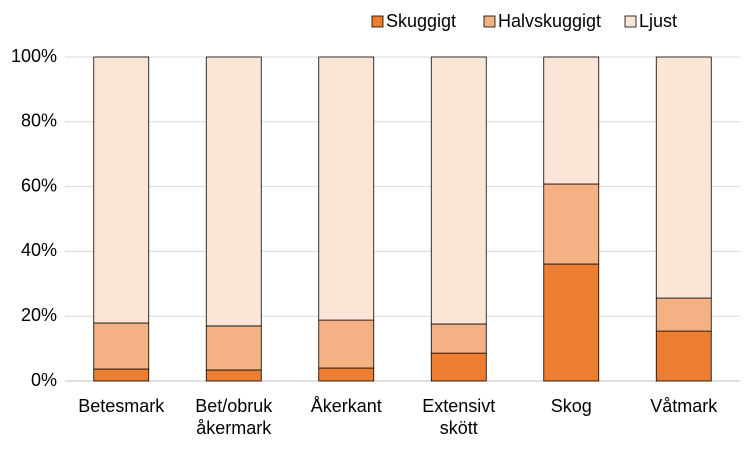 The width and height of the screenshot is (750, 451). Describe the element at coordinates (39, 250) in the screenshot. I see `y-tick-label: 40%` at that location.